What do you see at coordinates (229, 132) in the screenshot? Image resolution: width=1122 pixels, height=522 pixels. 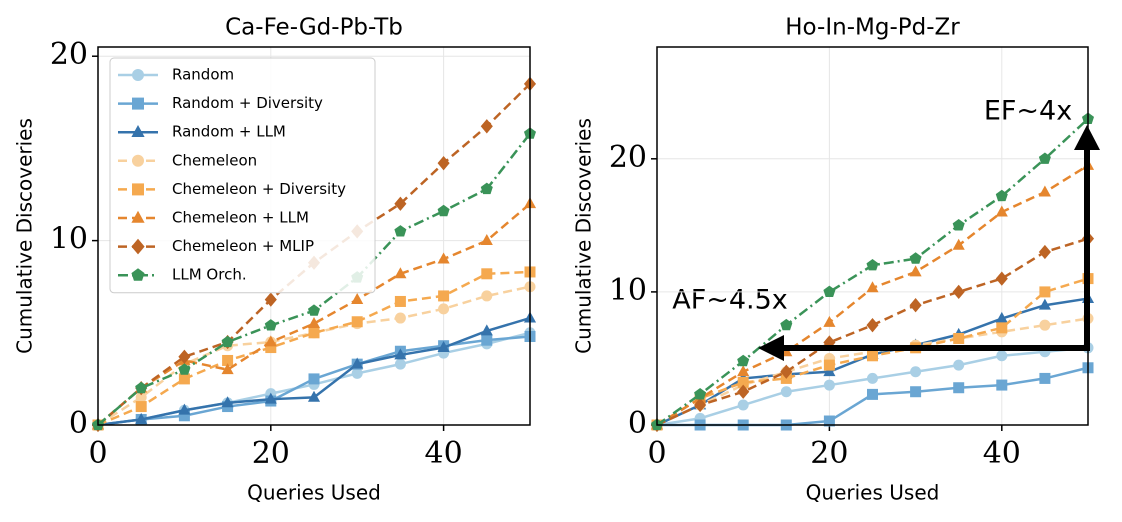 I see `legend-label: Random + LLM` at bounding box center [229, 132].